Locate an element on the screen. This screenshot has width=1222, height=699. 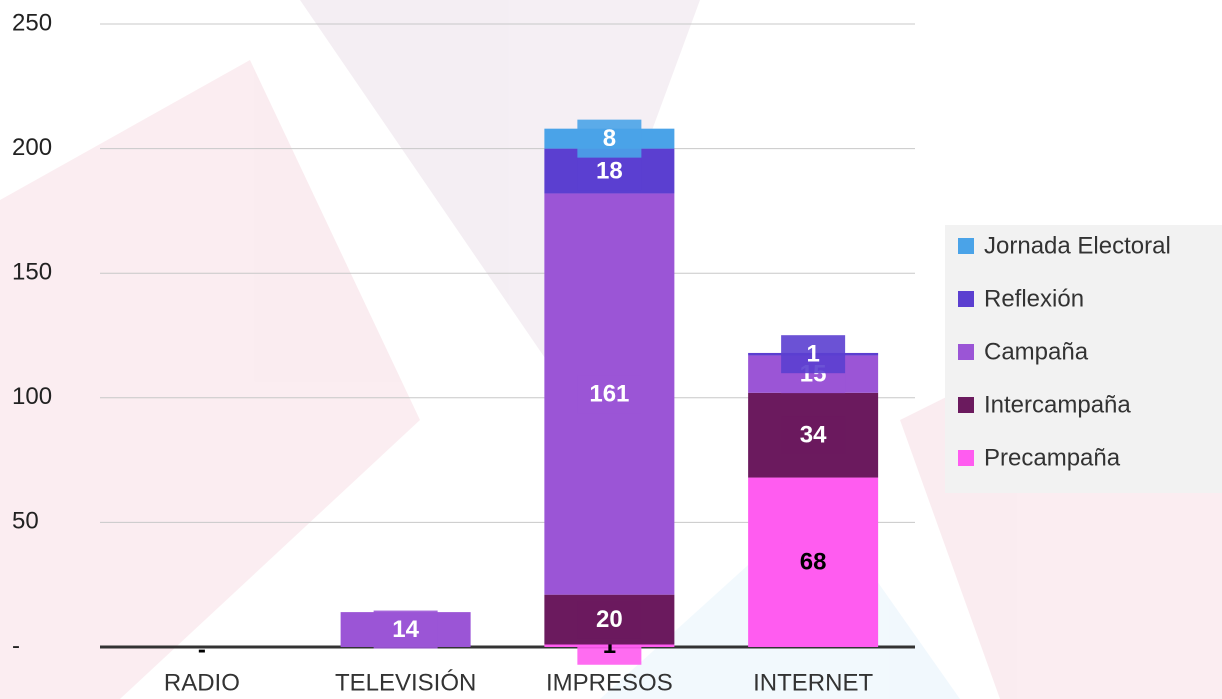
legend-box is located at coordinates (1083, 359).